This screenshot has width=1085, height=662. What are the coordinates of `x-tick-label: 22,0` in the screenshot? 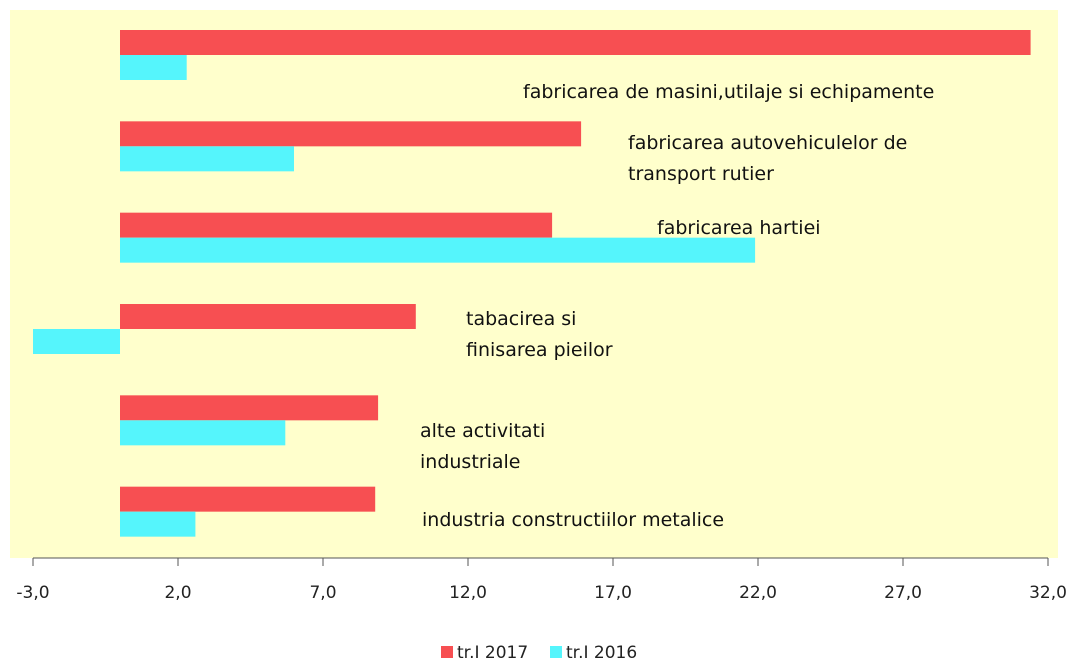 It's located at (758, 593).